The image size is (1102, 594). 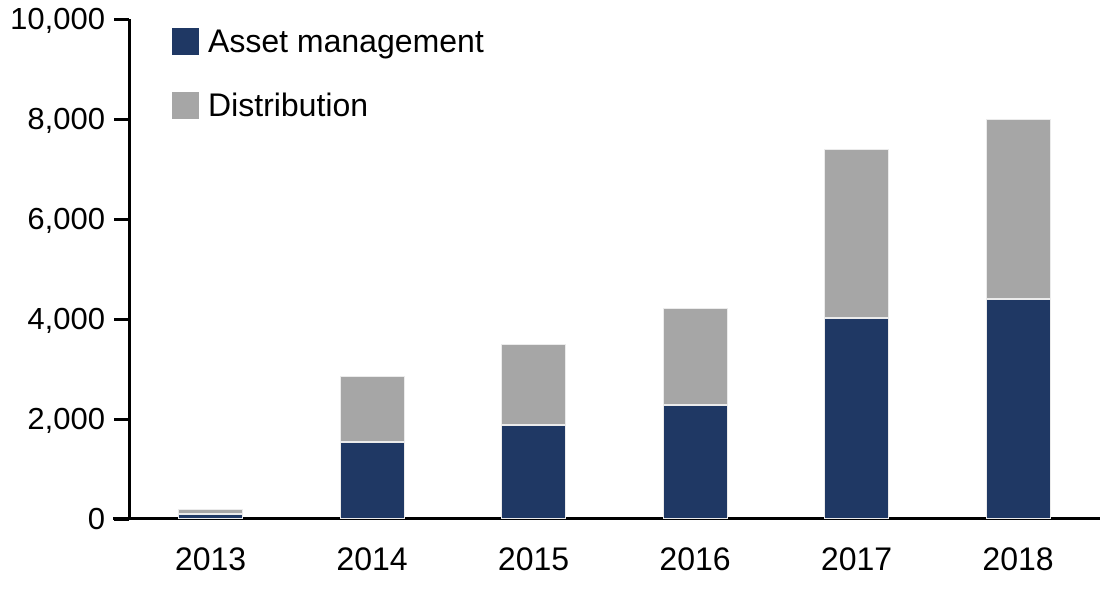 What do you see at coordinates (96, 518) in the screenshot?
I see `y-tick-label: 0` at bounding box center [96, 518].